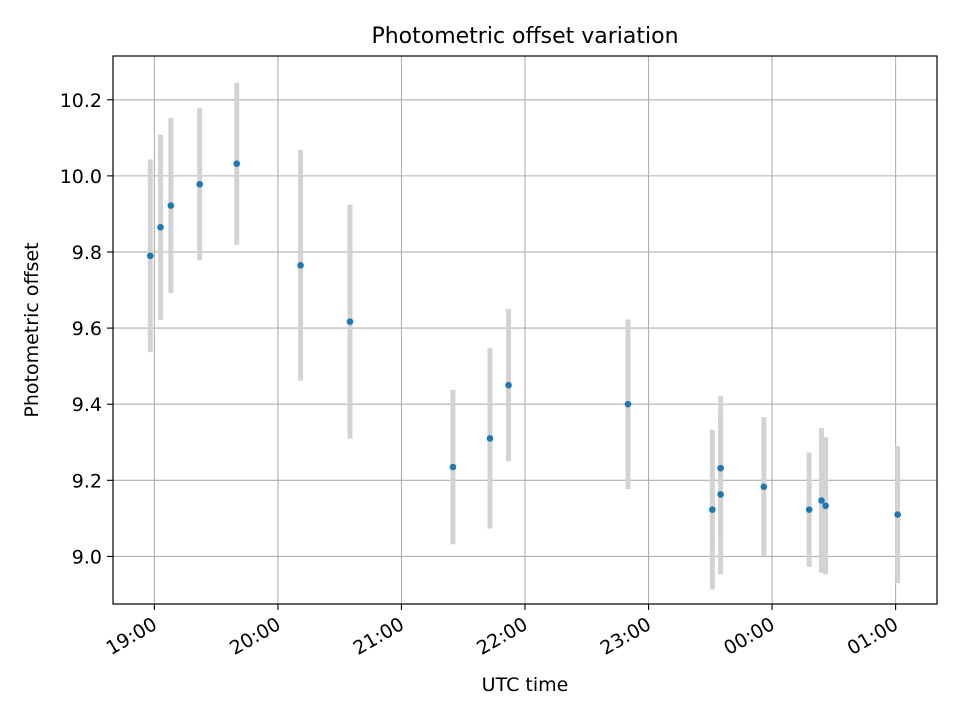  Describe the element at coordinates (525, 685) in the screenshot. I see `x-axis-label: UTC time` at that location.